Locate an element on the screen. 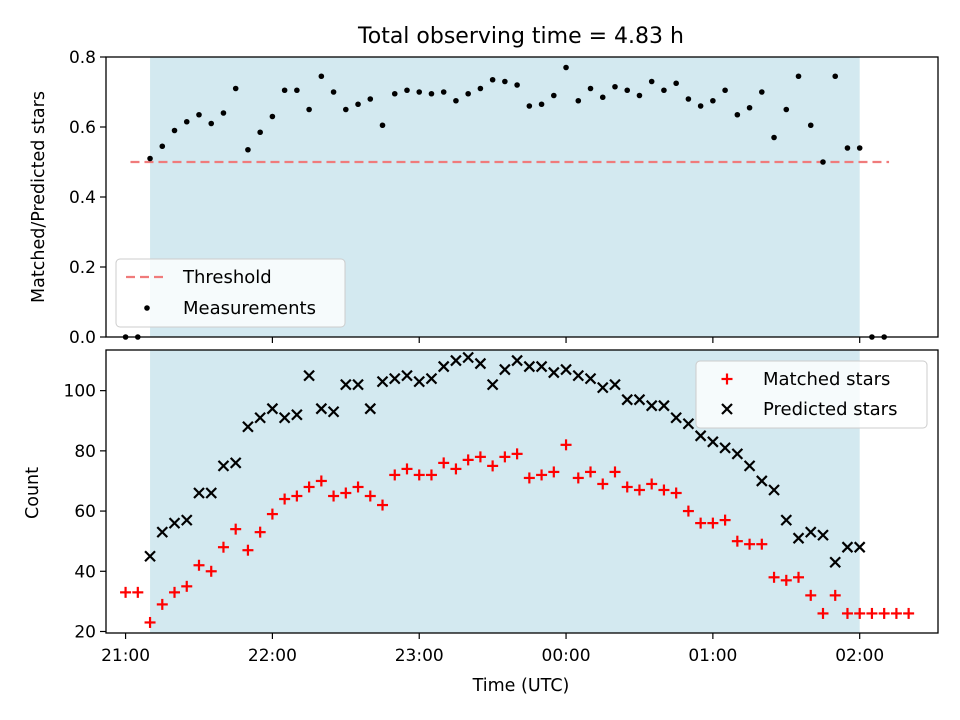 This screenshot has width=960, height=720. bottom-y-tick-label: 20 is located at coordinates (85, 632).